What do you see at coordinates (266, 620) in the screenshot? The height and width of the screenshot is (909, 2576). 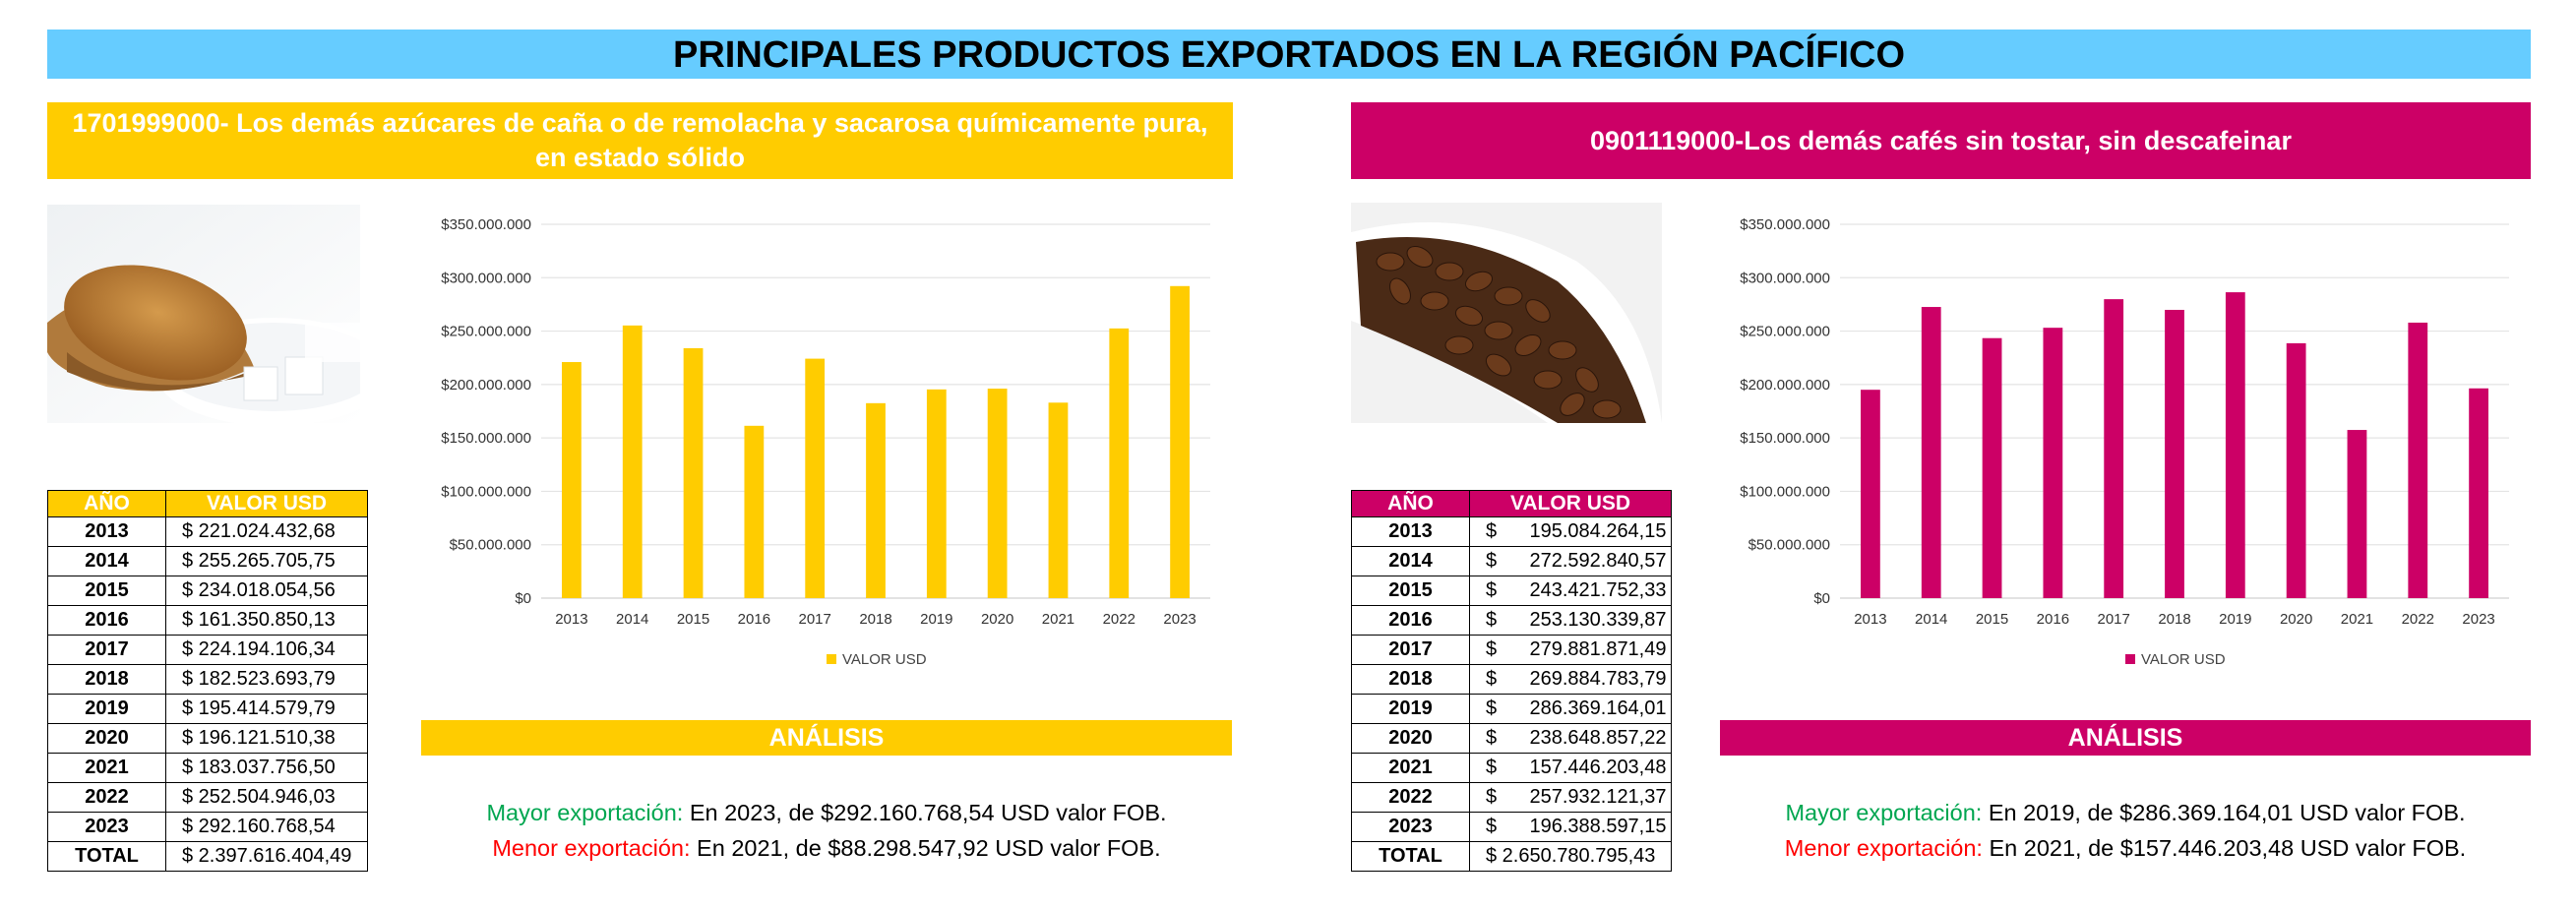 I see `value-cell: $ 161.350.850,13` at bounding box center [266, 620].